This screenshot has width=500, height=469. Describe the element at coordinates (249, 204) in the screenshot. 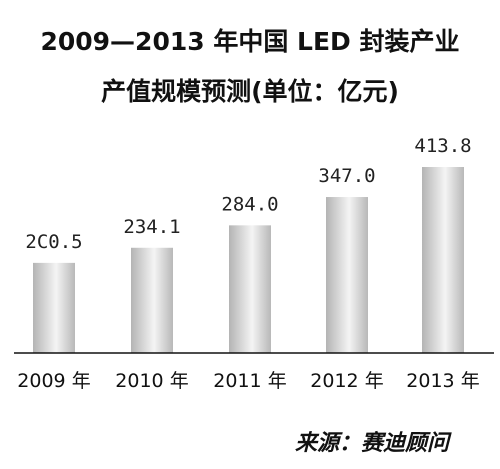

I see `bar-value-label-3: 284.0` at that location.